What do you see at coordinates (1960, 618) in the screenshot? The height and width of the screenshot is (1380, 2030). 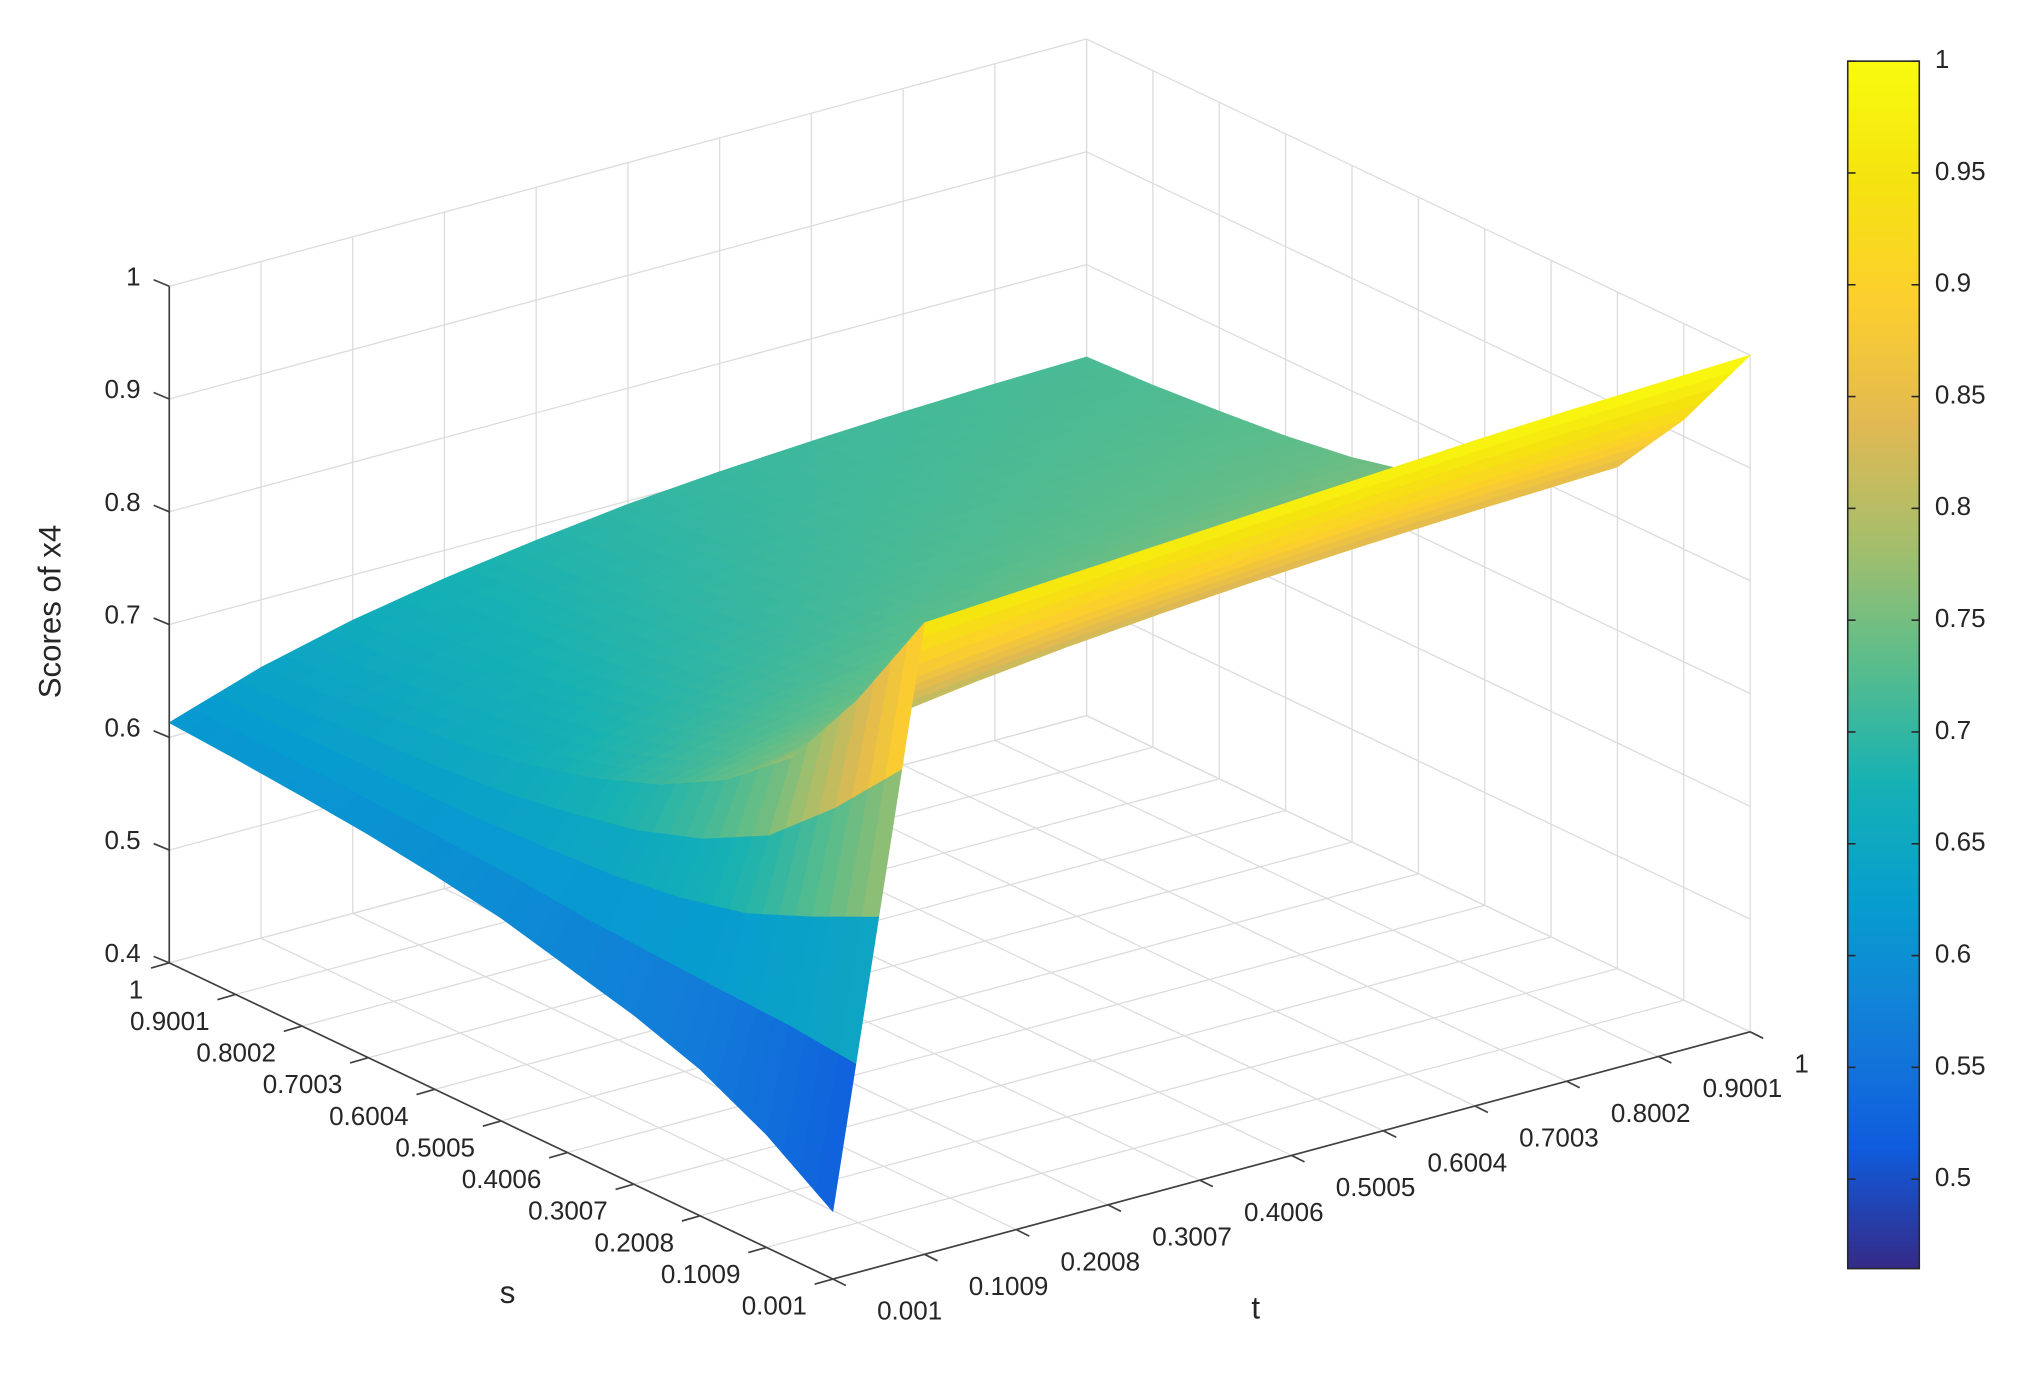 I see `colorbar-tick-label: 0.75` at bounding box center [1960, 618].